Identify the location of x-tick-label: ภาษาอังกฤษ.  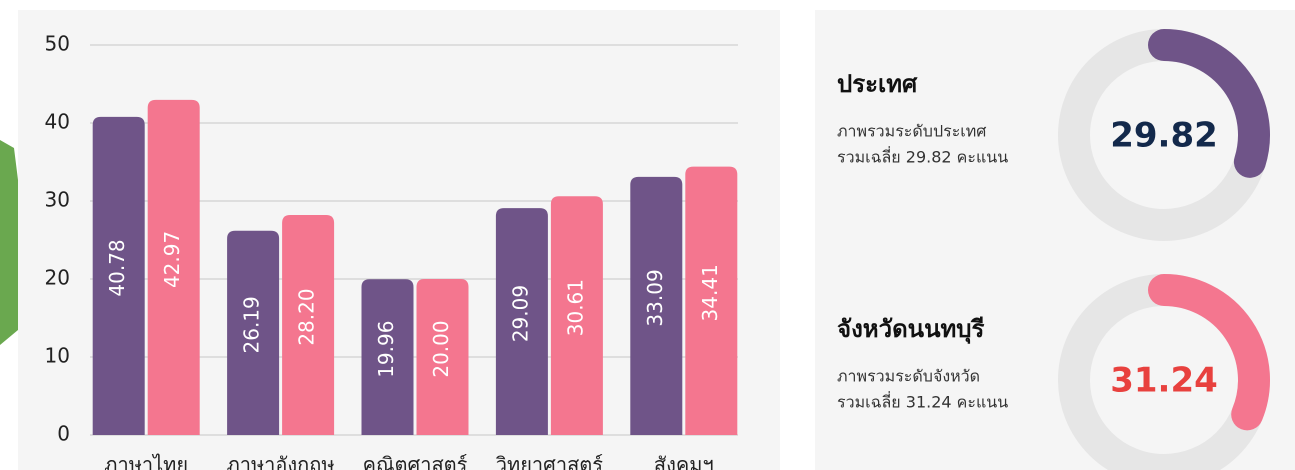
(281, 461).